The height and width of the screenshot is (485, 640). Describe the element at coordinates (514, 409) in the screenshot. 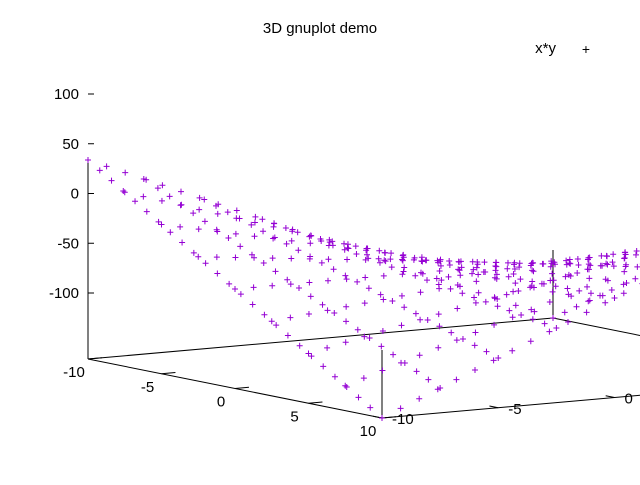

I see `y-tick-label: -5` at that location.